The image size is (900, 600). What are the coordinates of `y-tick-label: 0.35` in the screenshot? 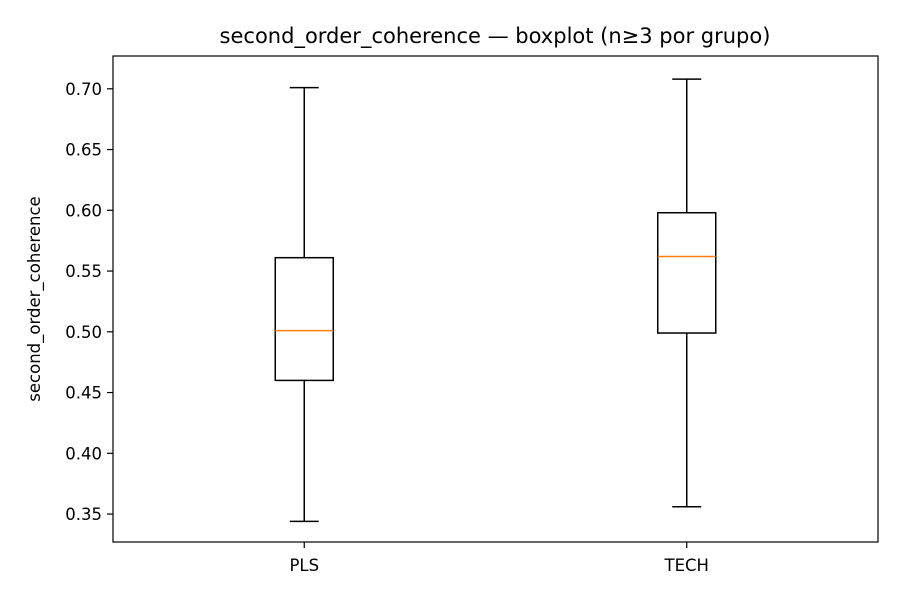 It's located at (83, 514).